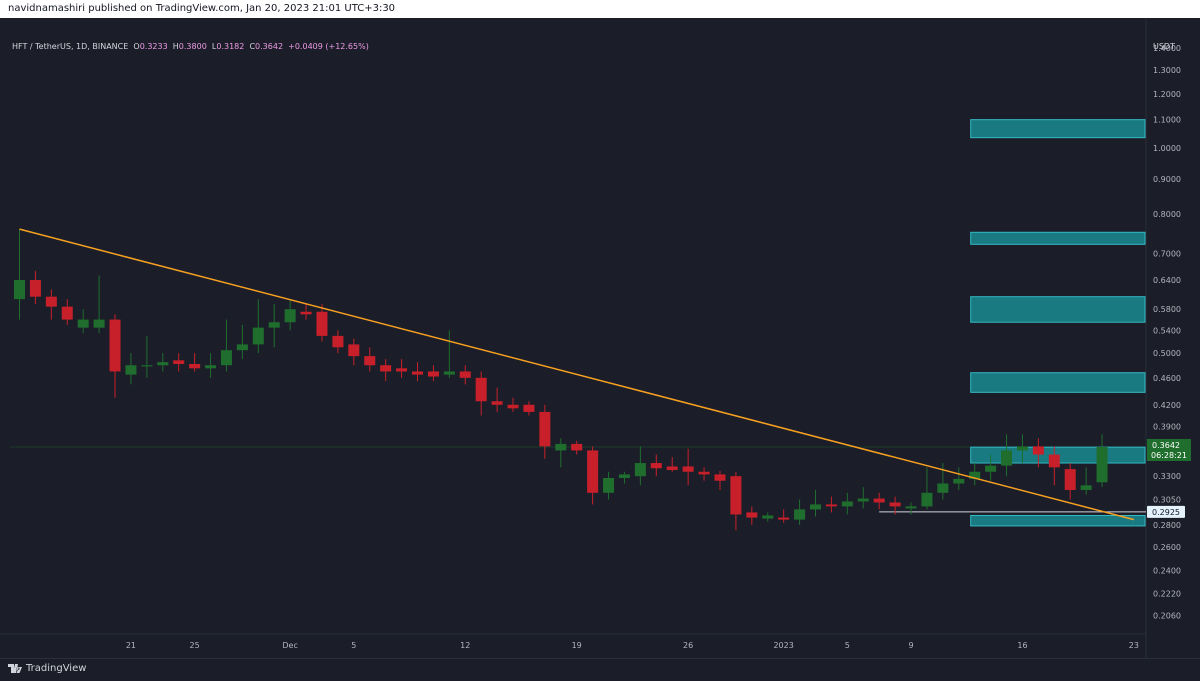 The width and height of the screenshot is (1200, 681). What do you see at coordinates (175, 46) in the screenshot?
I see `high-label: H` at bounding box center [175, 46].